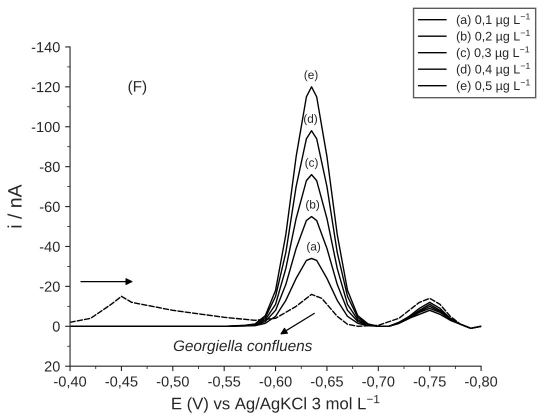 The height and width of the screenshot is (419, 543). I want to click on x-tick-label: -0,60, so click(276, 382).